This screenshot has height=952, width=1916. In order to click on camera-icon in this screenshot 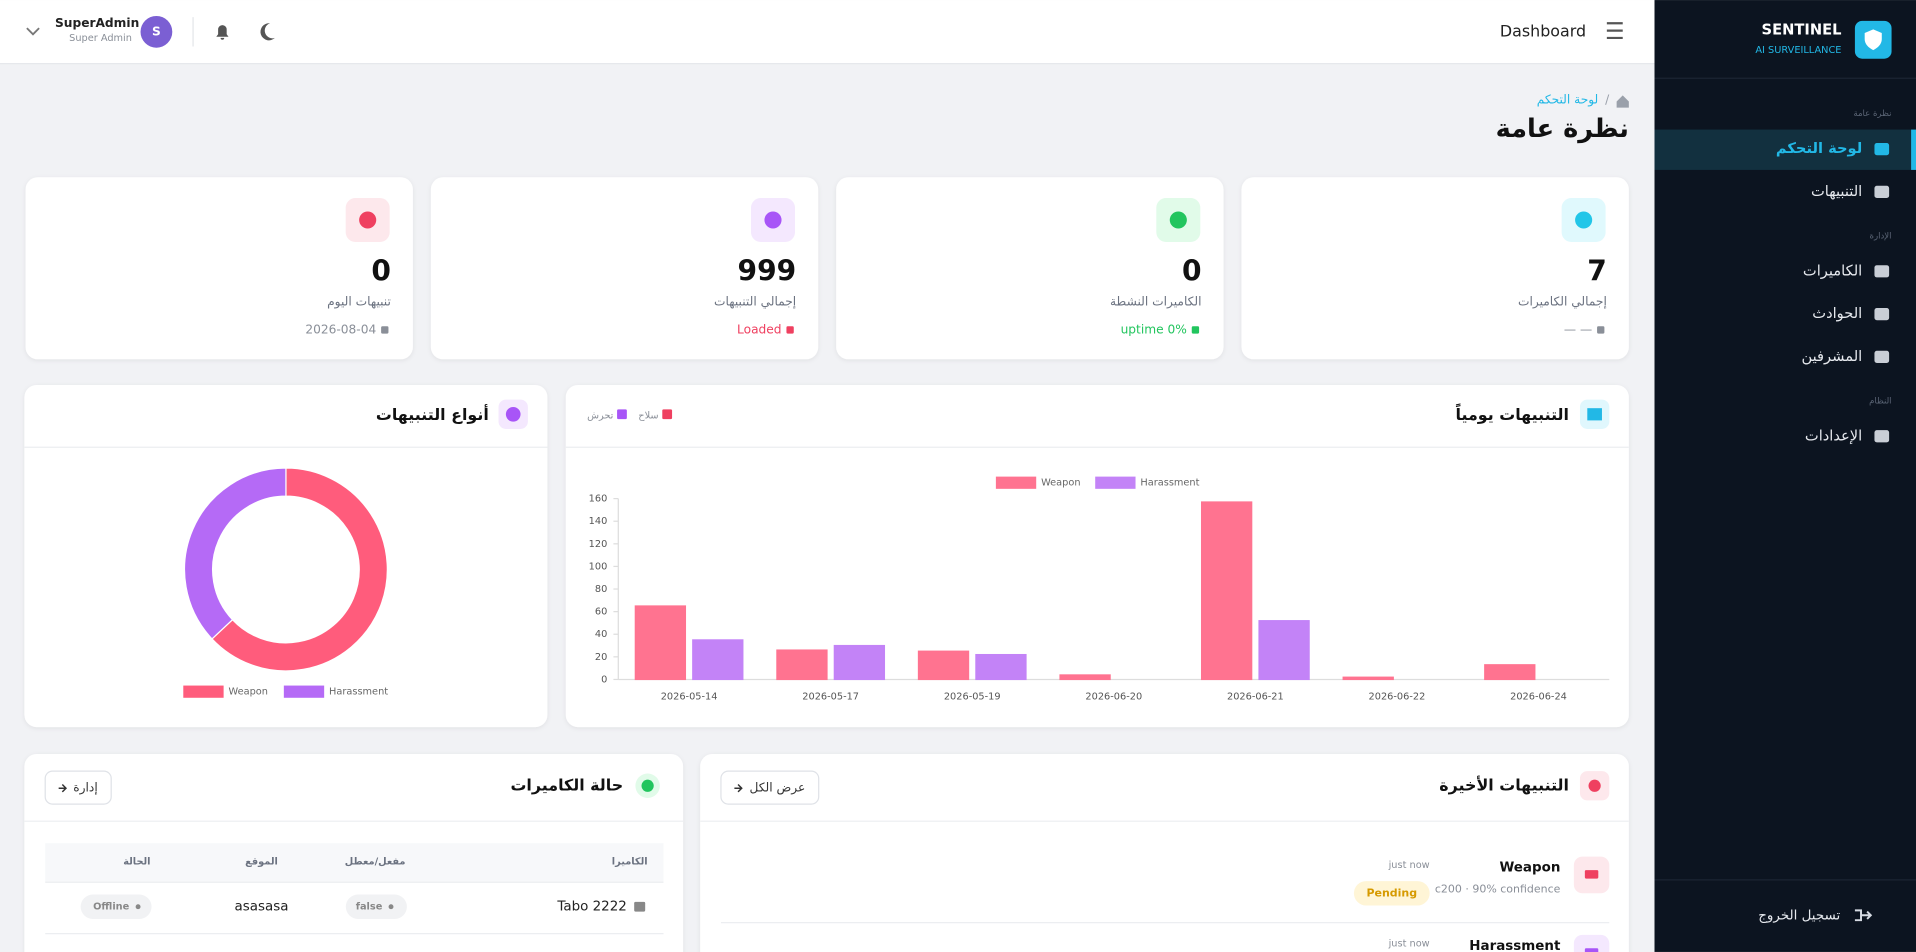, I will do `click(640, 906)`.